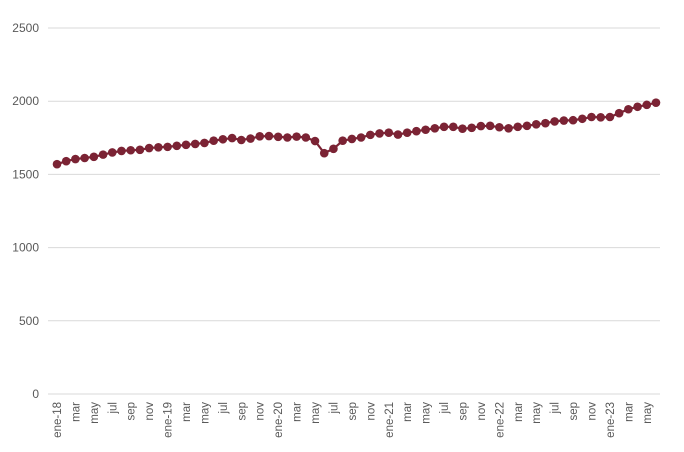 Image resolution: width=684 pixels, height=452 pixels. I want to click on x-tick-label: ene-19, so click(169, 420).